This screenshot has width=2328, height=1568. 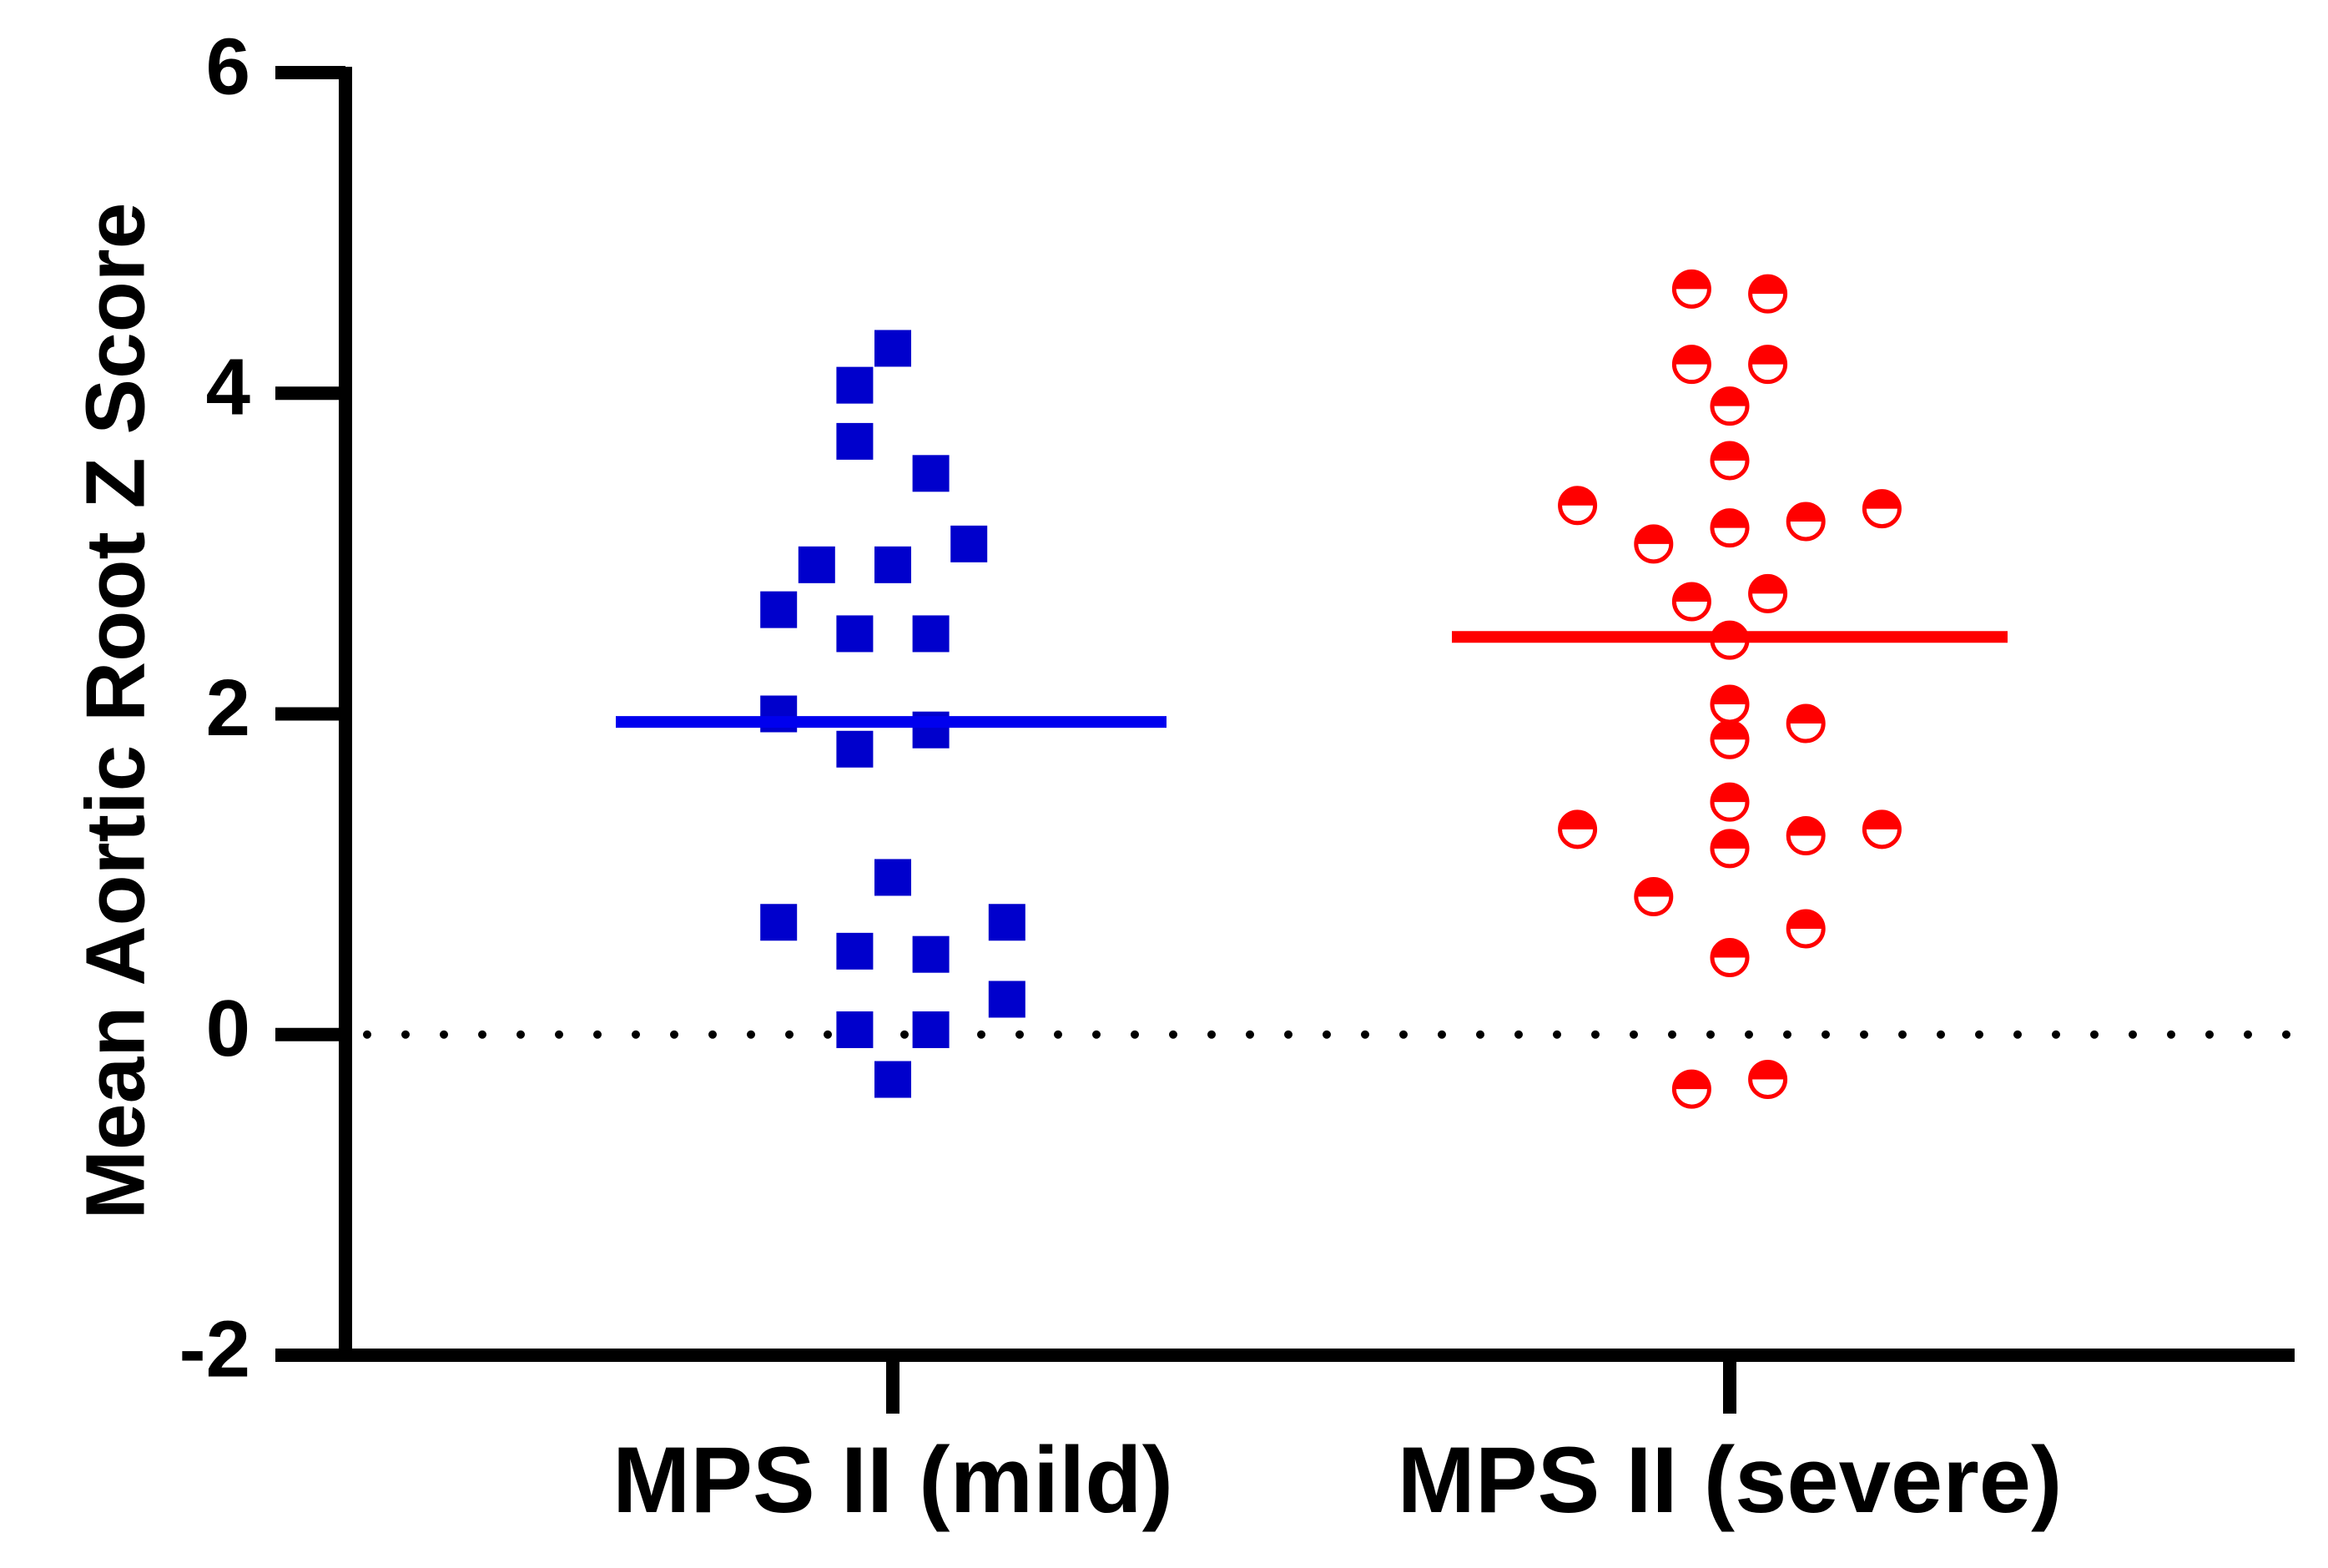 I want to click on y-tick-label: -2, so click(x=214, y=1349).